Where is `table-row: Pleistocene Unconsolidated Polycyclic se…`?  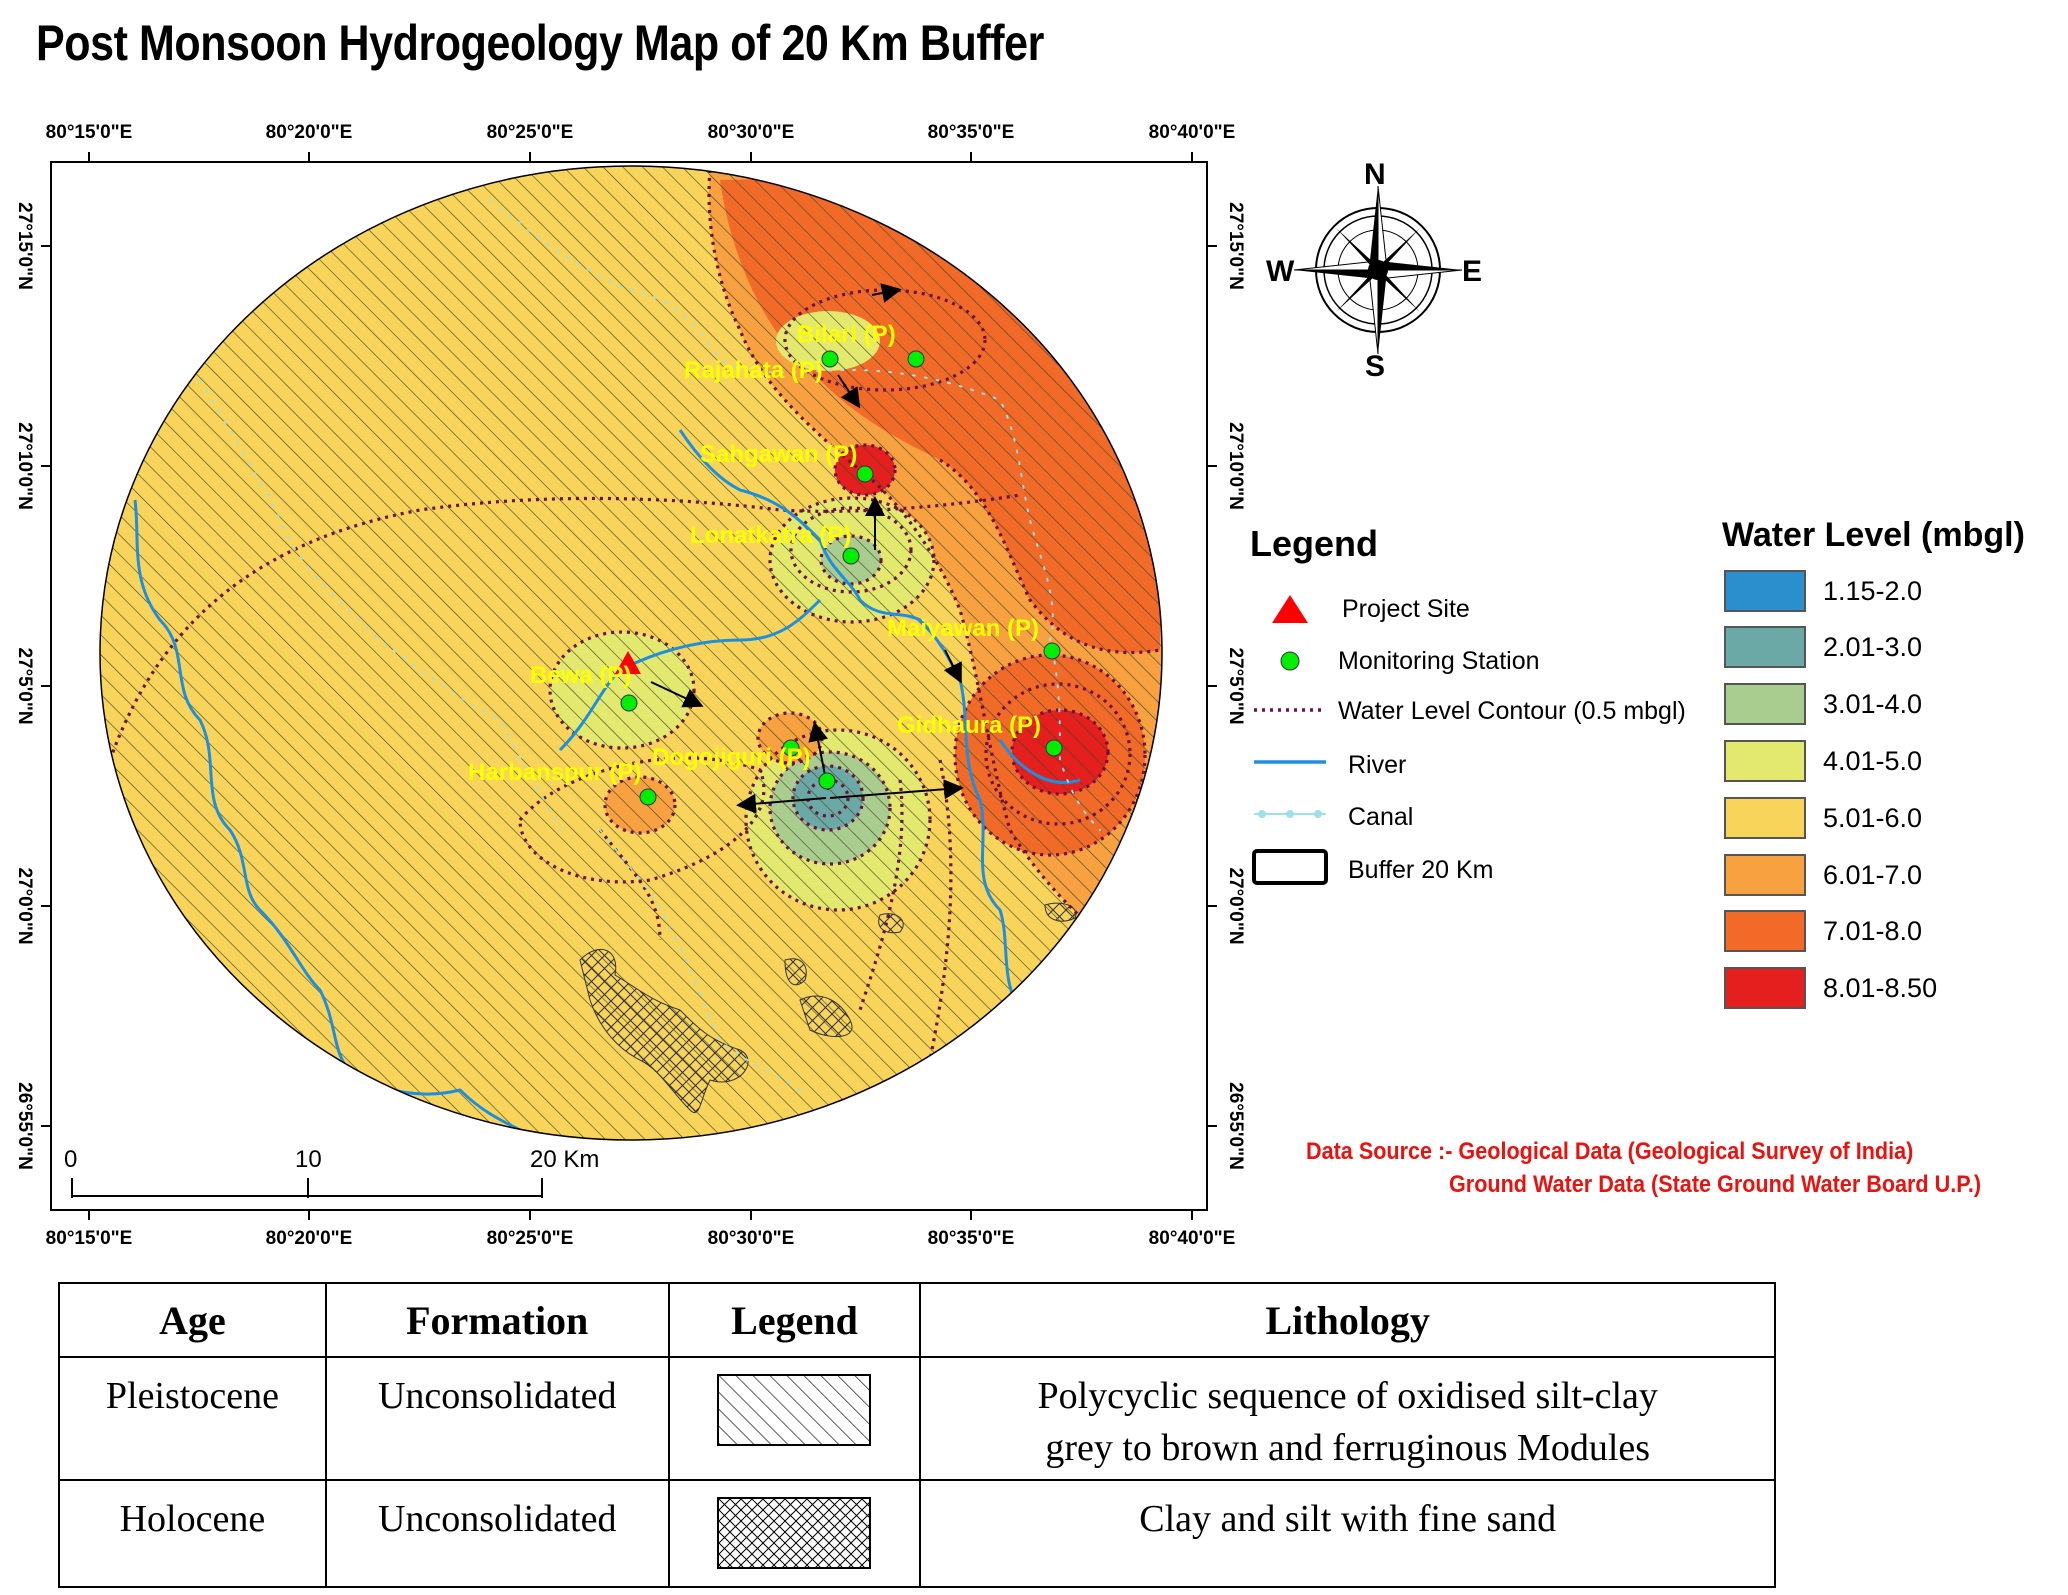
table-row: Pleistocene Unconsolidated Polycyclic se… is located at coordinates (917, 1418).